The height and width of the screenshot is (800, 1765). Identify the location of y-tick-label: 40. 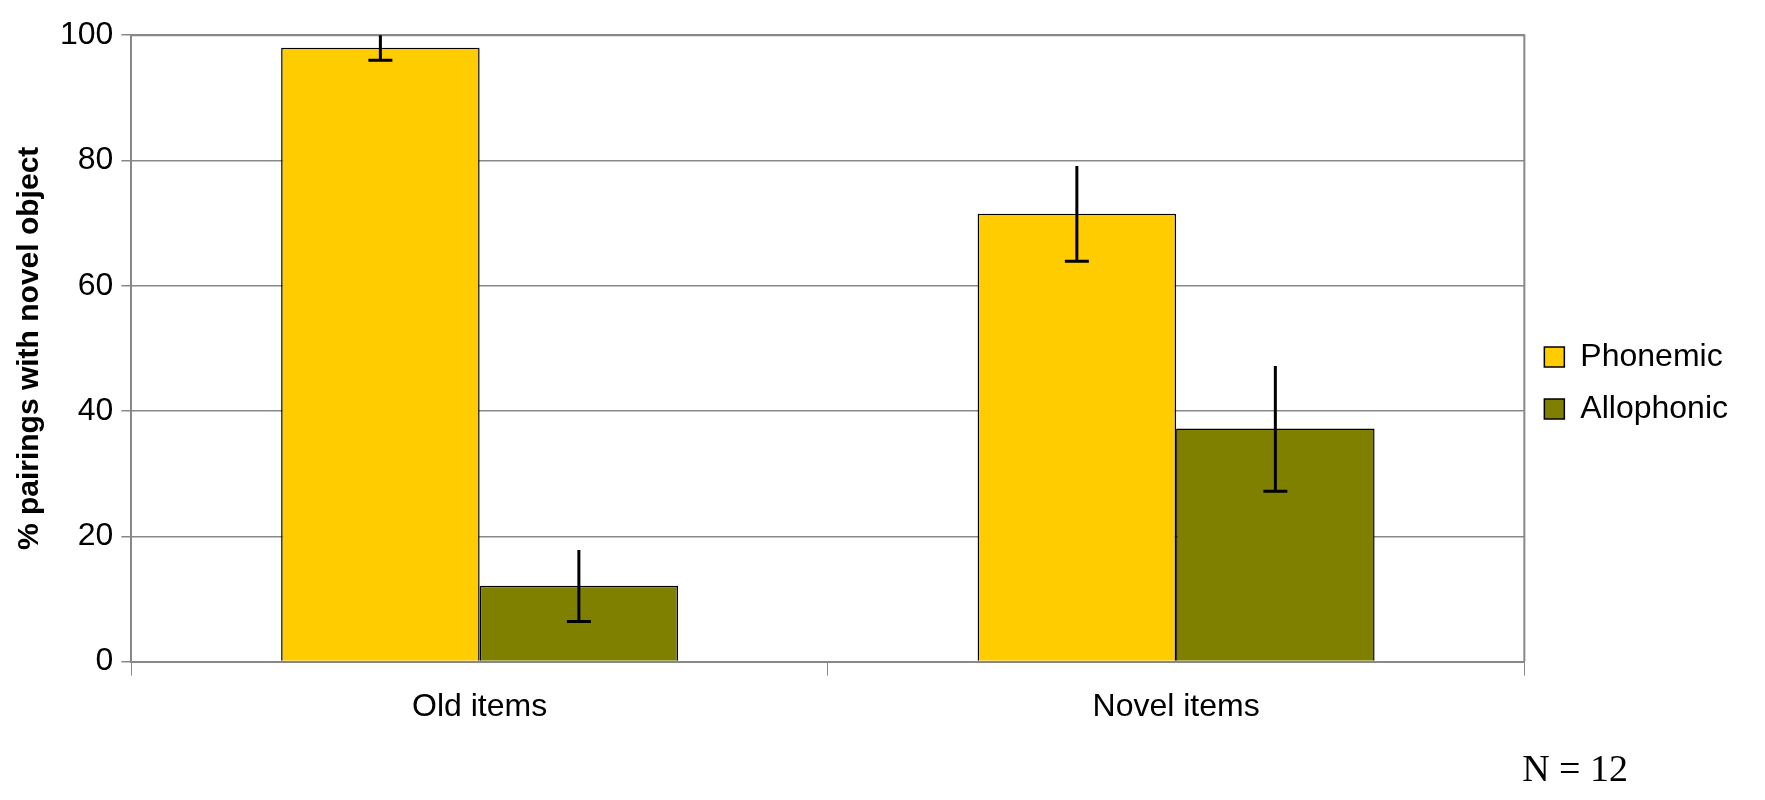
(95, 408).